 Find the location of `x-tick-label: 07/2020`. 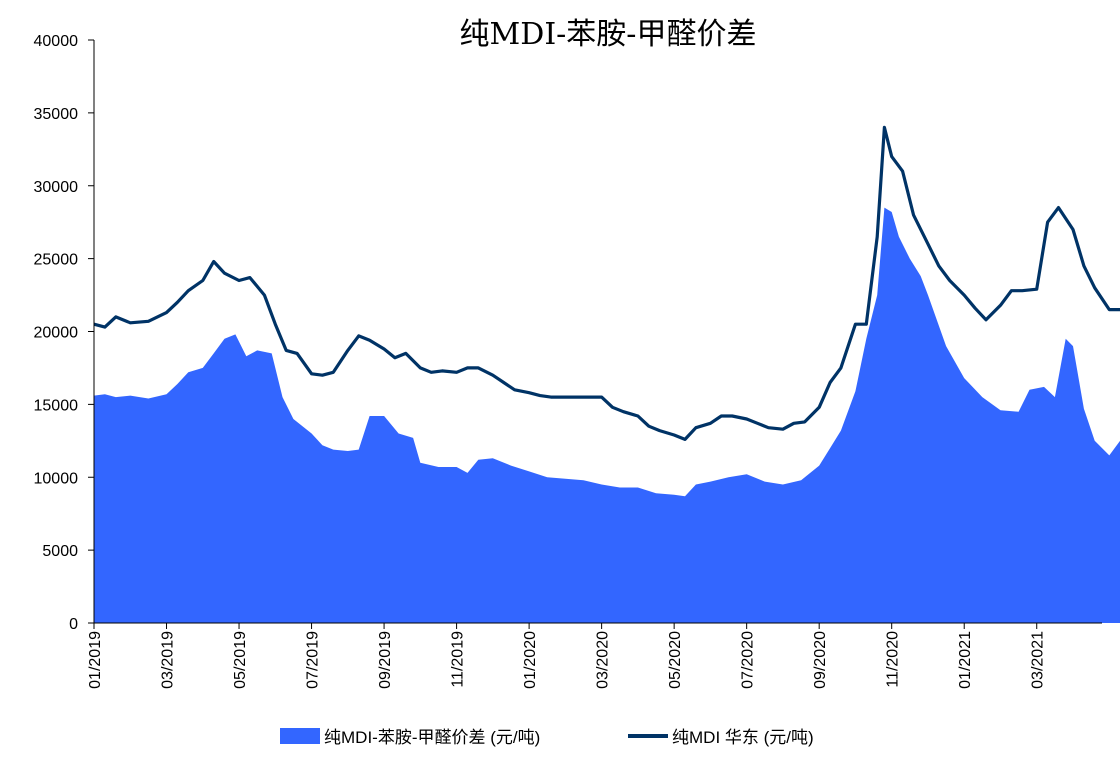

x-tick-label: 07/2020 is located at coordinates (748, 660).